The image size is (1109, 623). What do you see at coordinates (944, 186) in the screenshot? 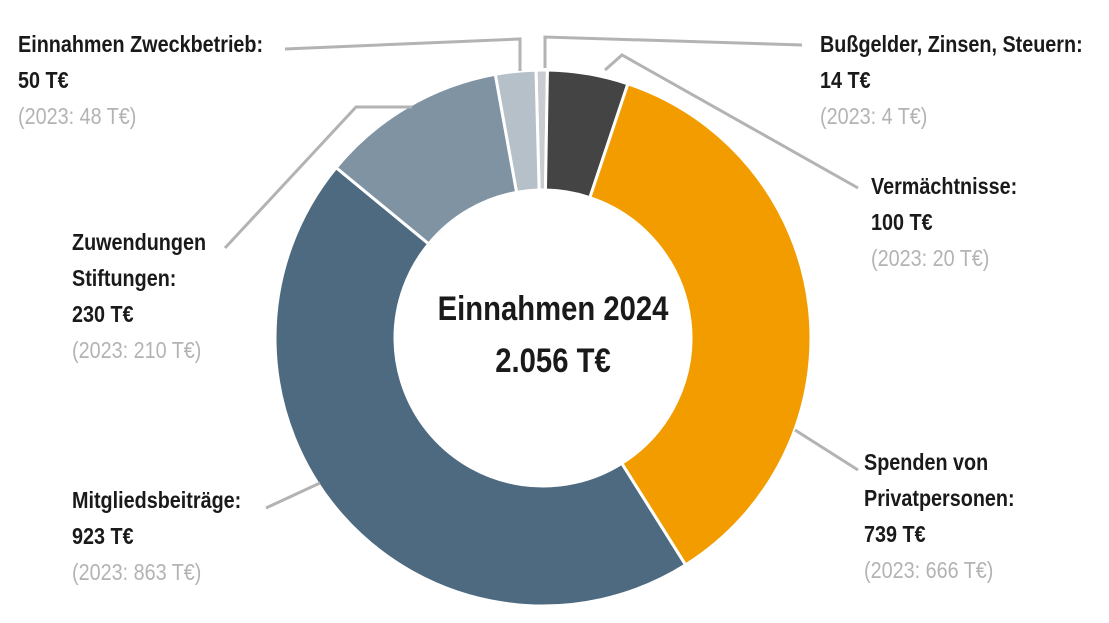
I see `slice-name: Vermächtnisse:` at bounding box center [944, 186].